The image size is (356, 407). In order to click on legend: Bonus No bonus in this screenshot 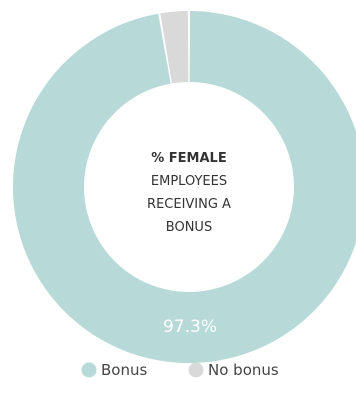, I will do `click(180, 370)`.